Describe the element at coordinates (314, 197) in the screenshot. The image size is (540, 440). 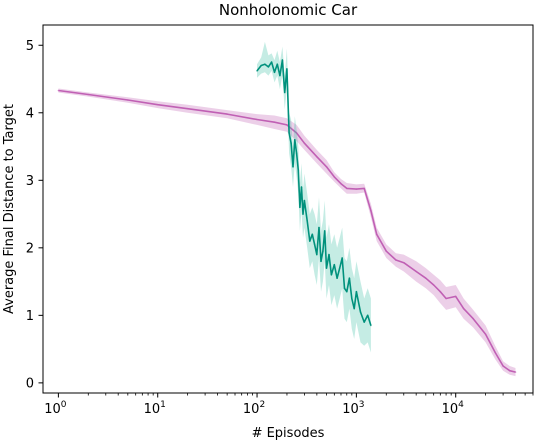
I see `series-1-band` at that location.